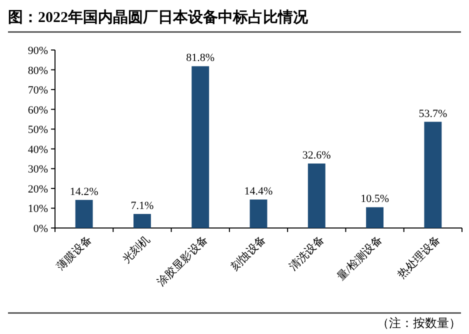 Image resolution: width=469 pixels, height=334 pixels. What do you see at coordinates (258, 192) in the screenshot?
I see `data-label: 14.4%` at bounding box center [258, 192].